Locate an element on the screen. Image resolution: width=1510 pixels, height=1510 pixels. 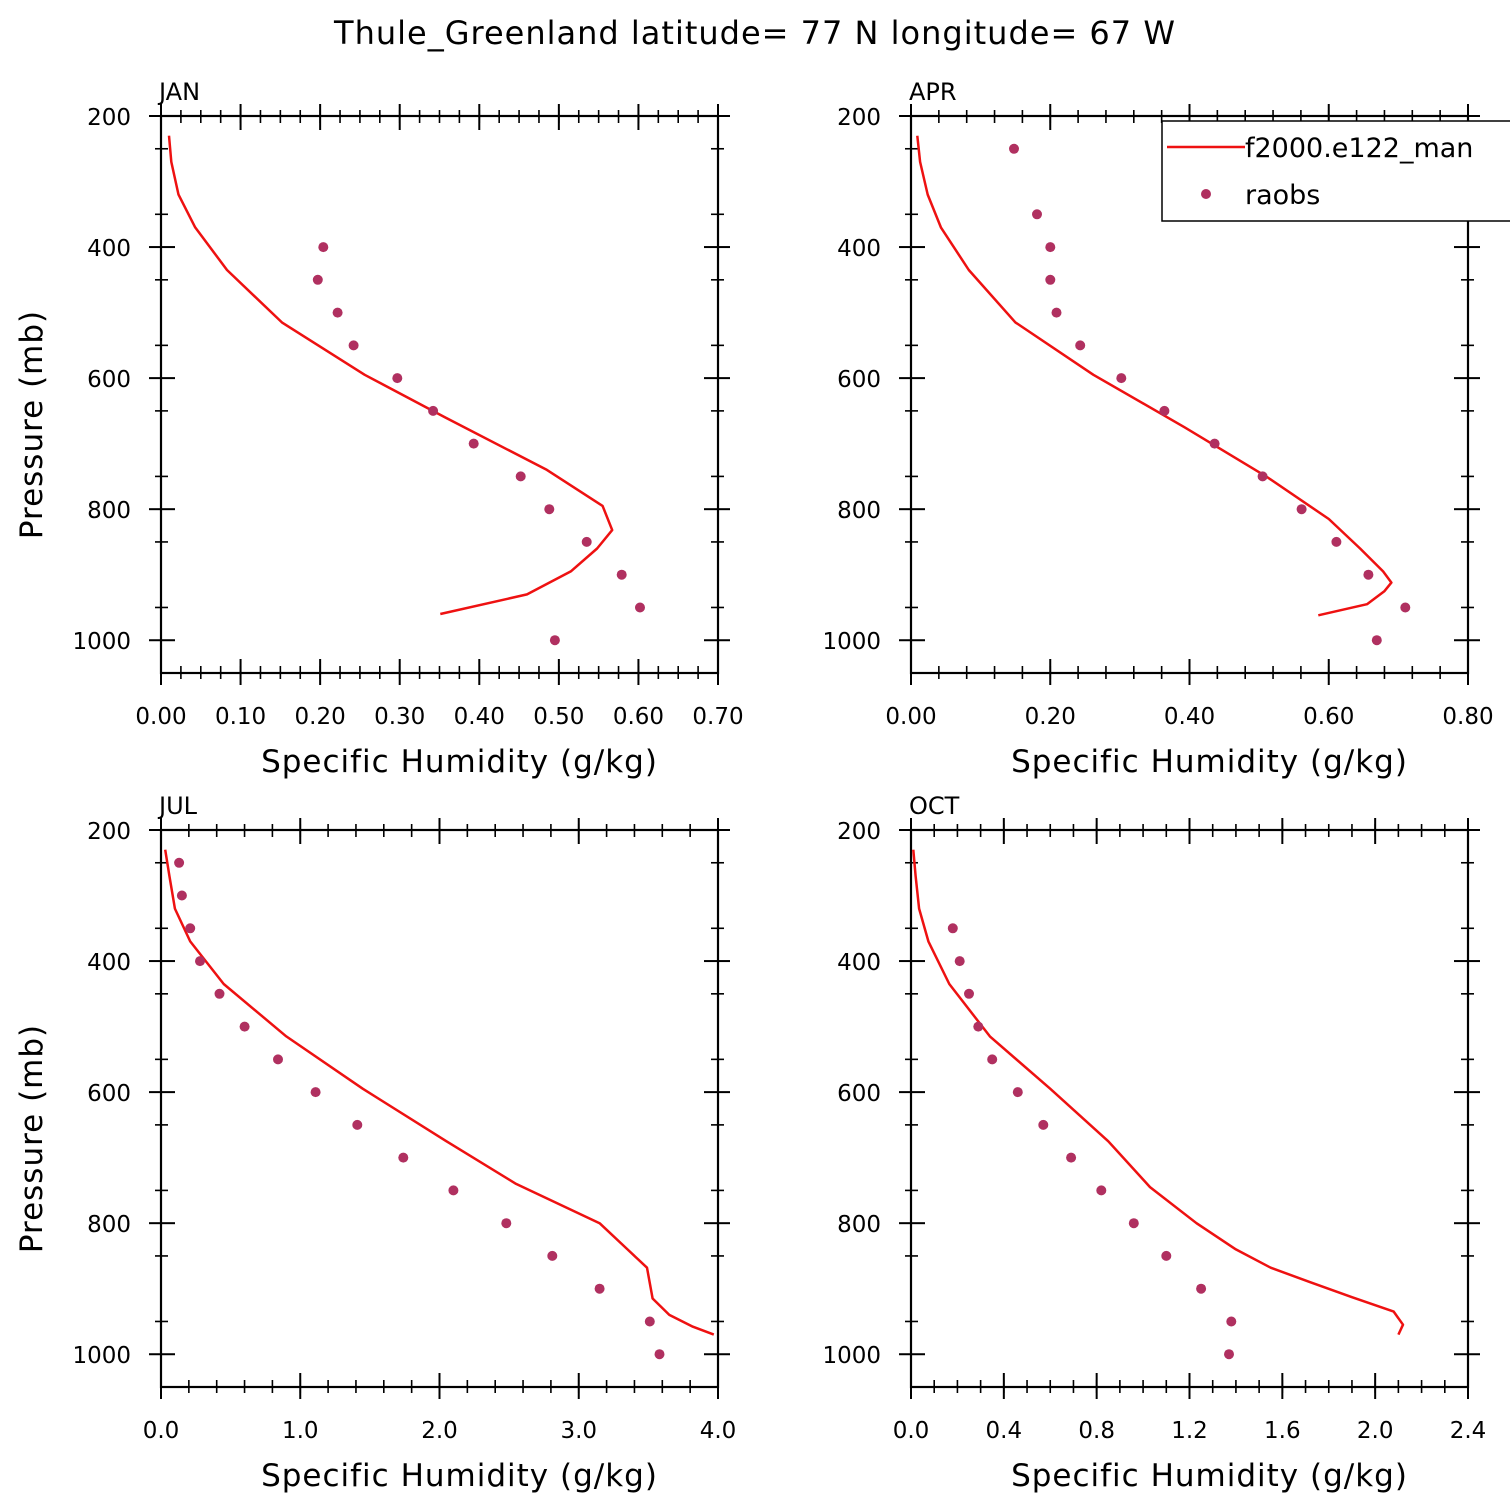
legend-box is located at coordinates (1335, 171).